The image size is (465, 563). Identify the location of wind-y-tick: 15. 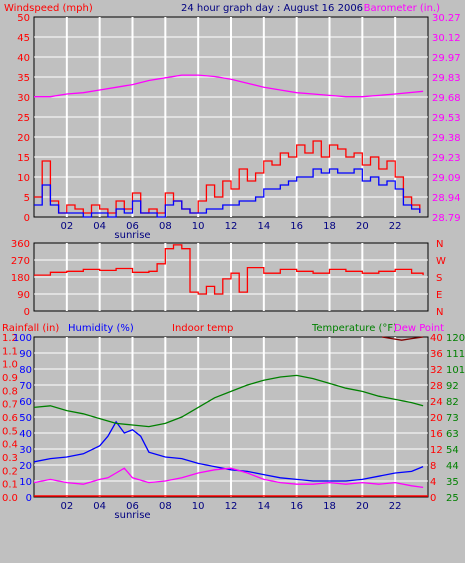
(23, 158).